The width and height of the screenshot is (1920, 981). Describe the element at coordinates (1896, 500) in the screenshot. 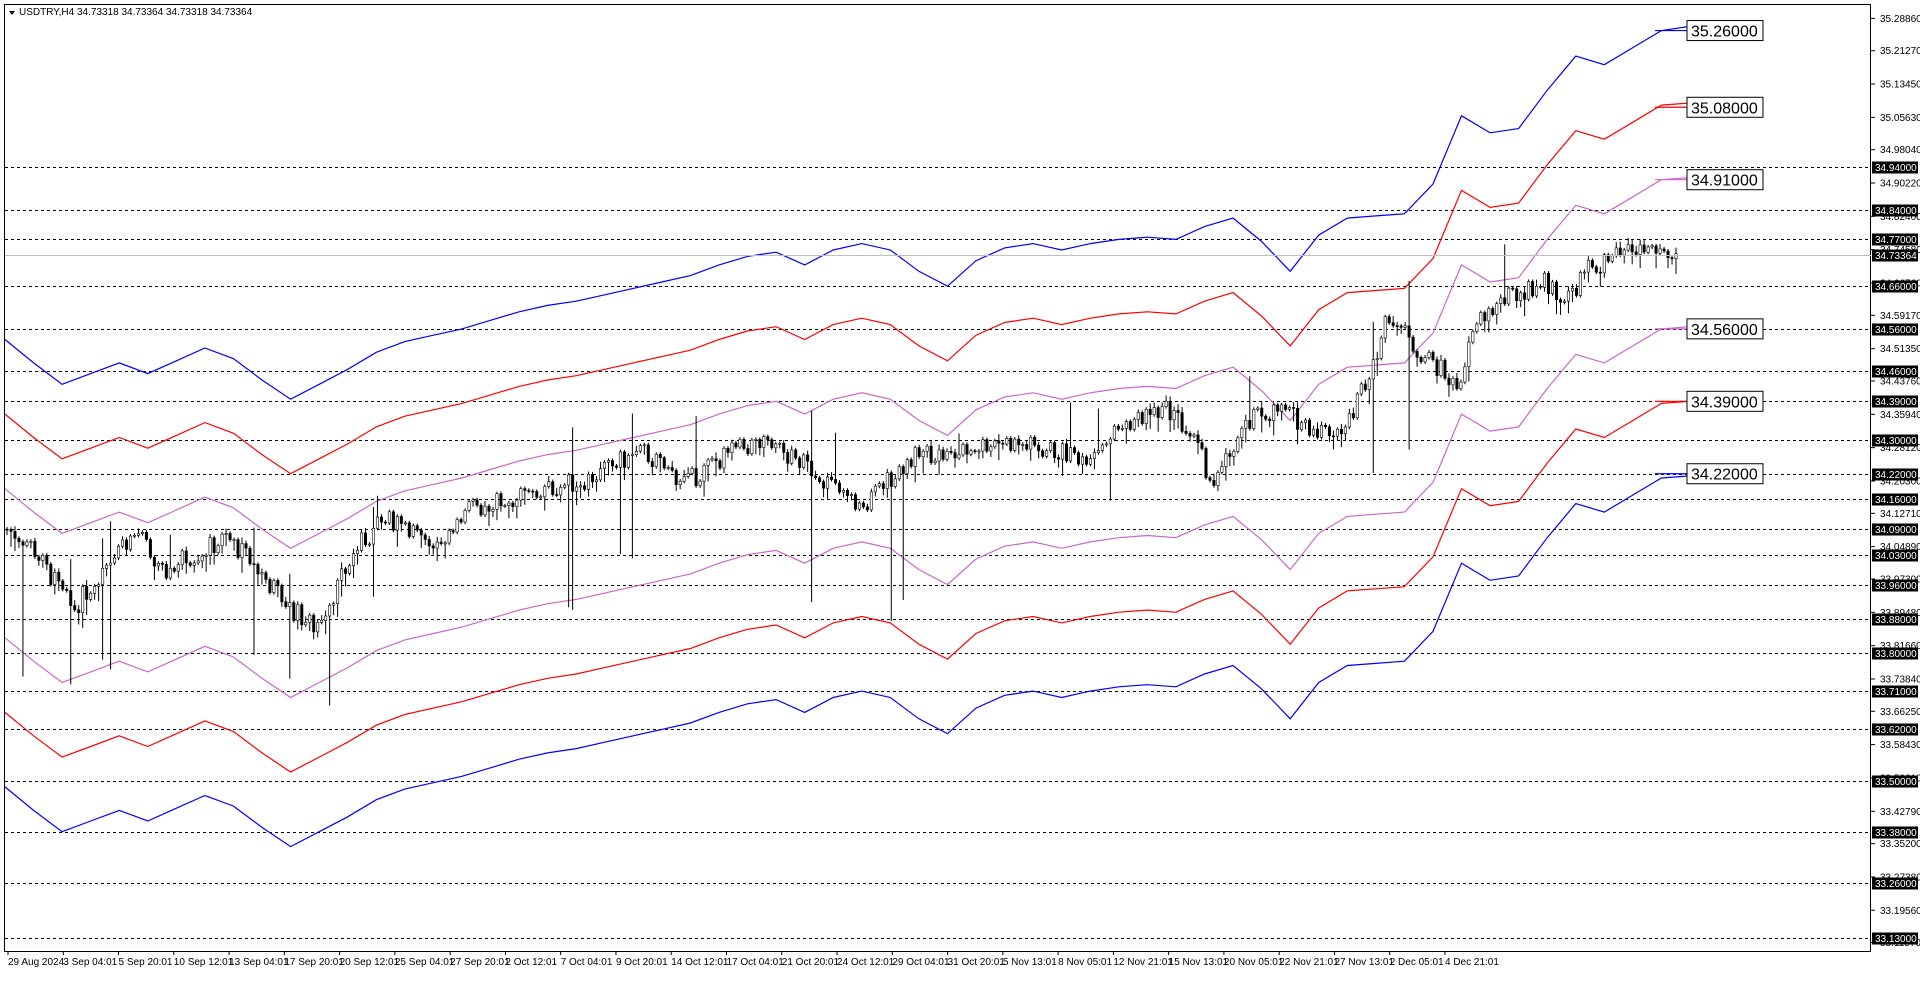

I see `level-badge-label: 34.16000` at that location.